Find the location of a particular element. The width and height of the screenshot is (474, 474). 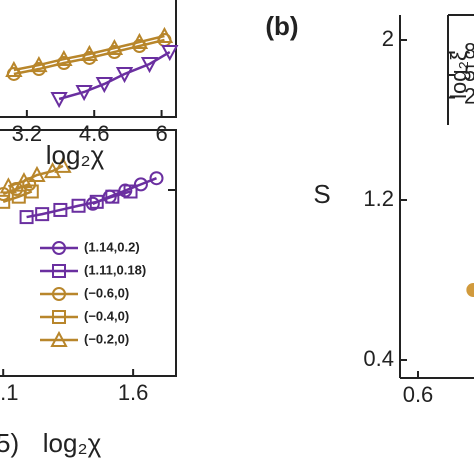

y-tick-label: 1.2 is located at coordinates (378, 198).